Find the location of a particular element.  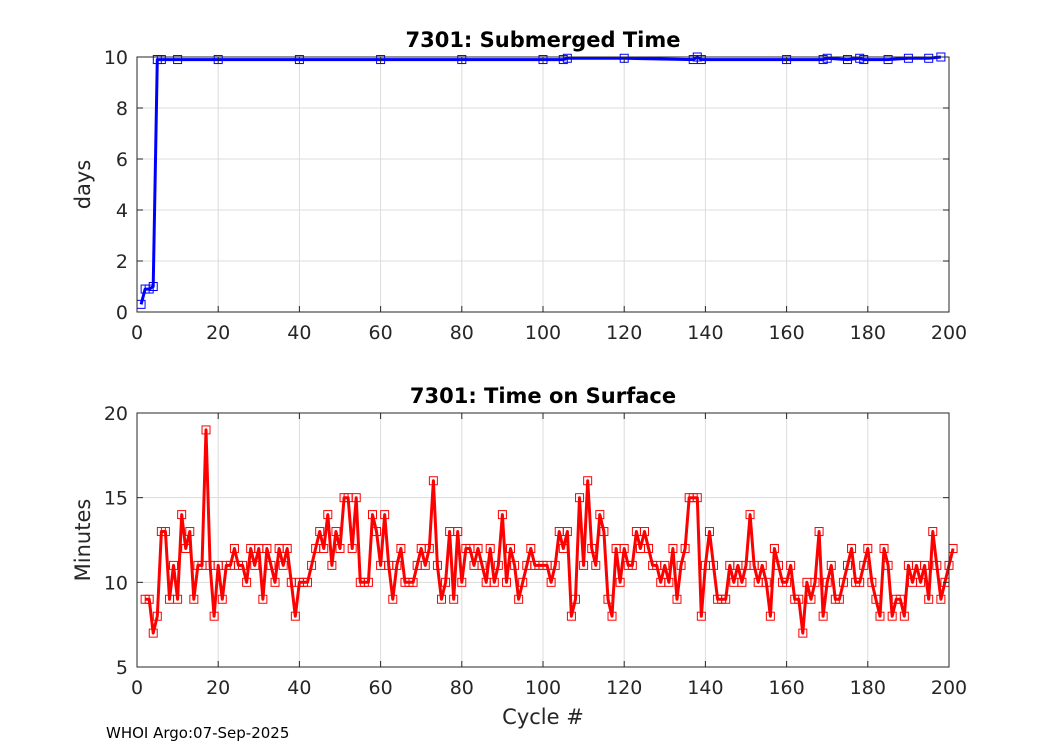

y-tick-label: 0 is located at coordinates (122, 313).